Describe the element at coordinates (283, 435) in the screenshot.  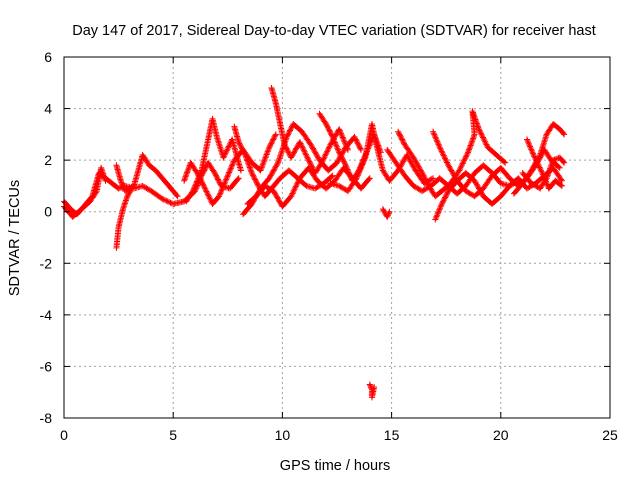
I see `x-tick-label: 10` at that location.